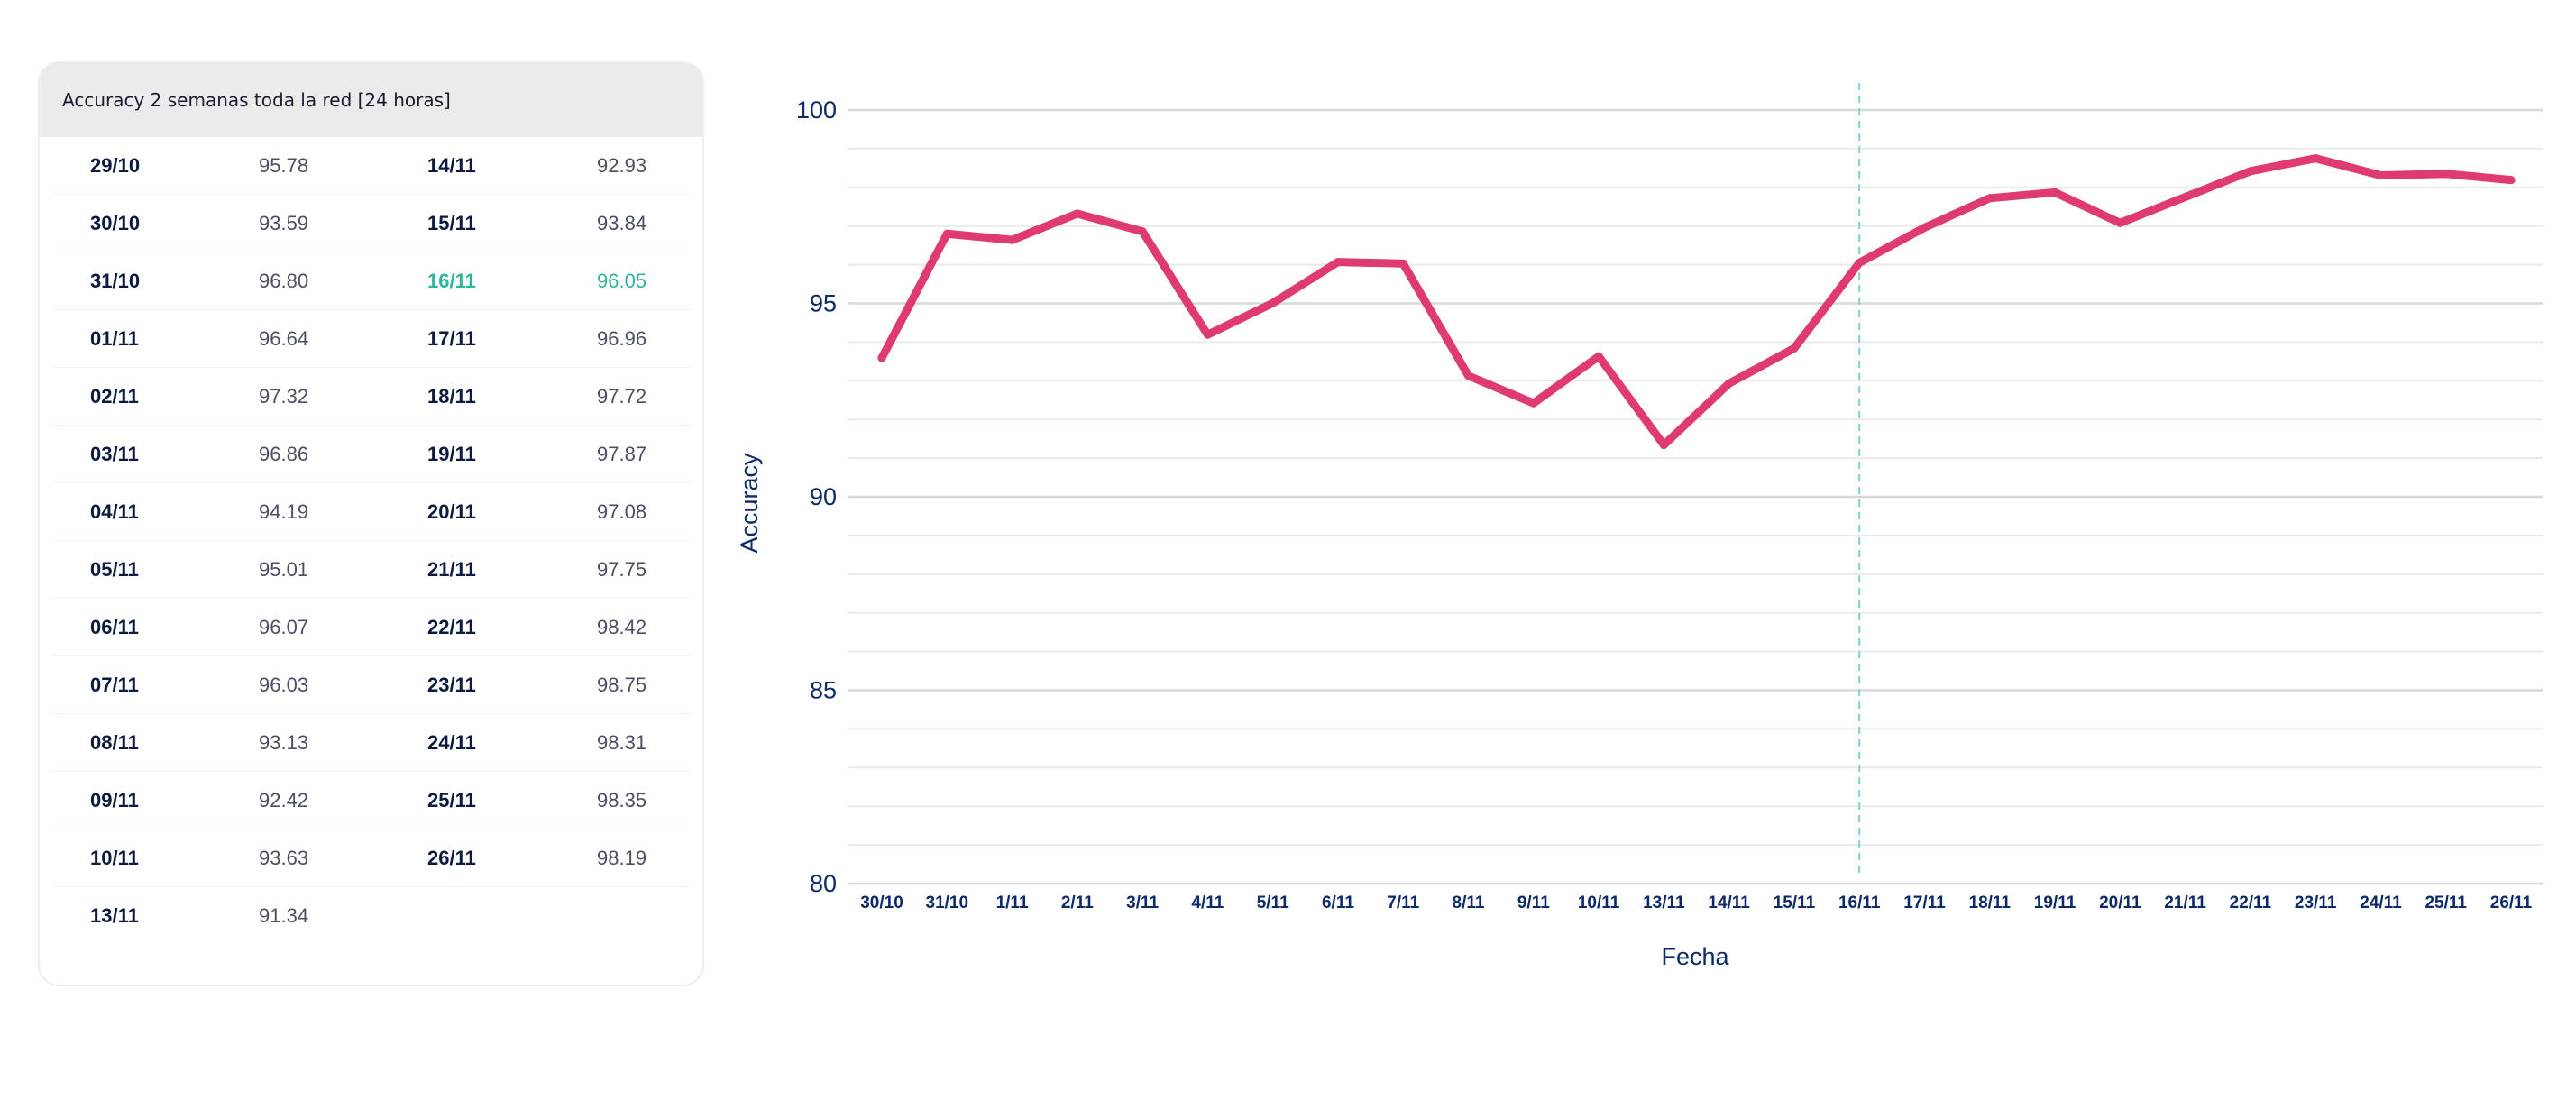 This screenshot has height=1118, width=2576. Describe the element at coordinates (823, 883) in the screenshot. I see `y-tick-label: 80` at that location.